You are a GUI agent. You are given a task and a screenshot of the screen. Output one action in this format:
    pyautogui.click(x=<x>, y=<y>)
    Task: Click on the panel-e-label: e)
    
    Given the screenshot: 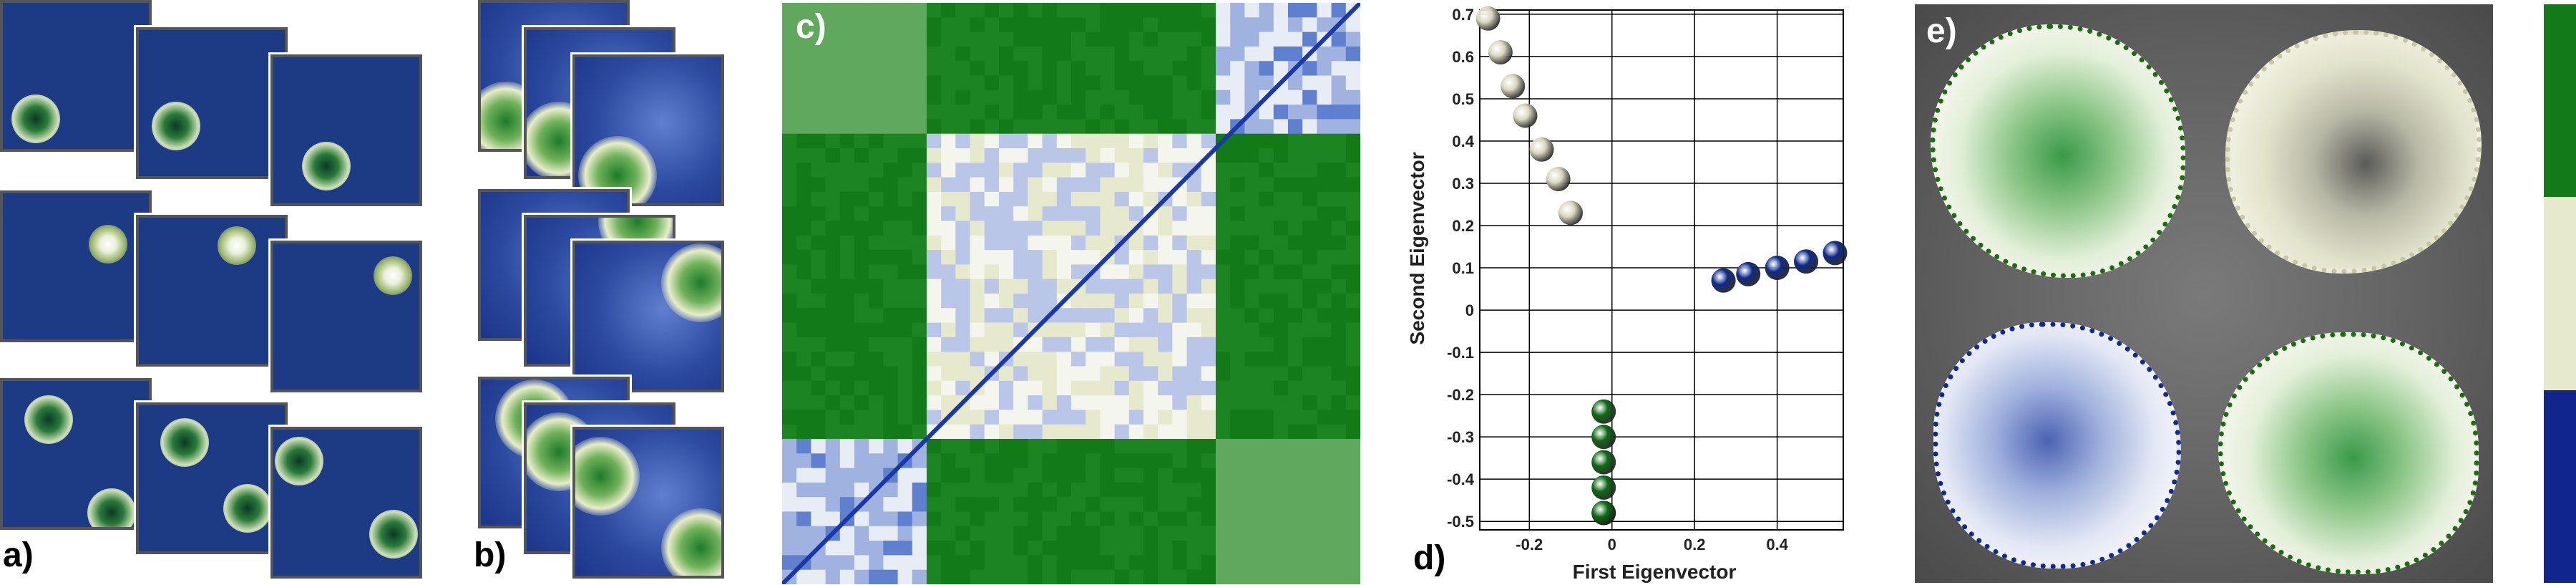 What is the action you would take?
    pyautogui.click(x=1941, y=31)
    